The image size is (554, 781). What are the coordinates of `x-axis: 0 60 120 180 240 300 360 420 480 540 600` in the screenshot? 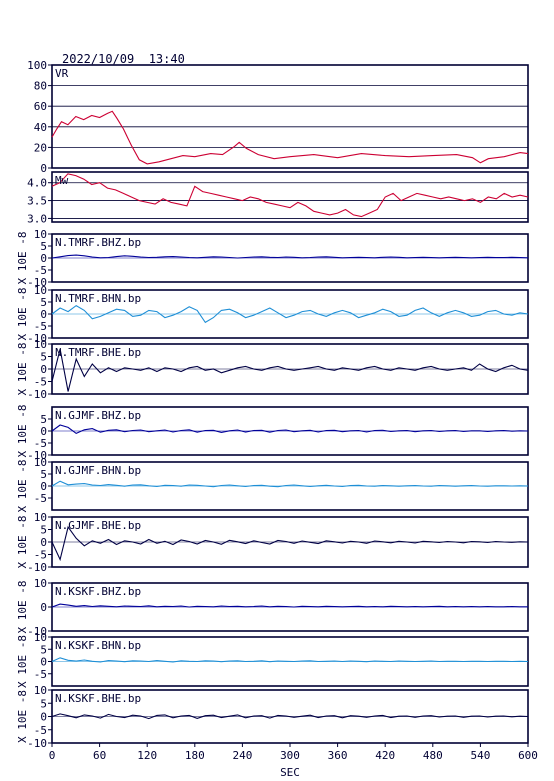 It's located at (293, 752).